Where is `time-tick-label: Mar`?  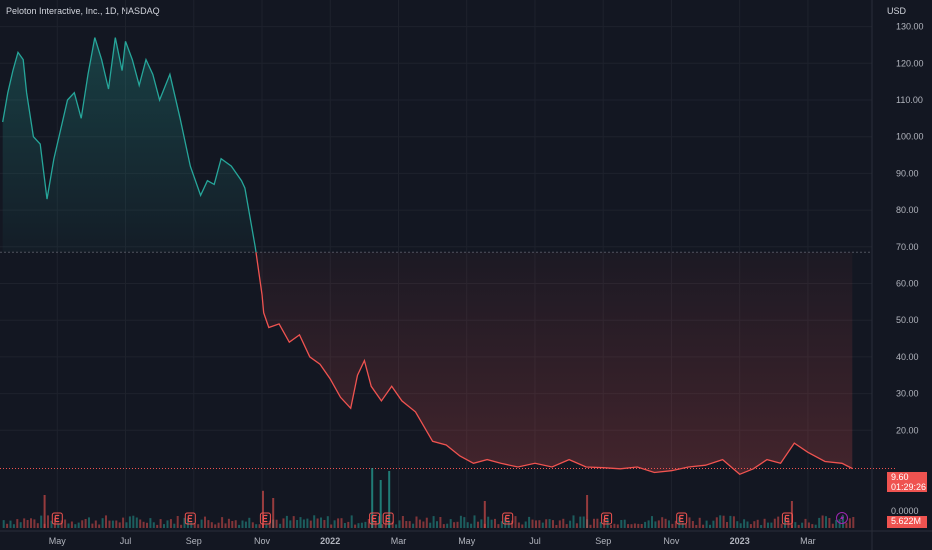
time-tick-label: Mar is located at coordinates (808, 541).